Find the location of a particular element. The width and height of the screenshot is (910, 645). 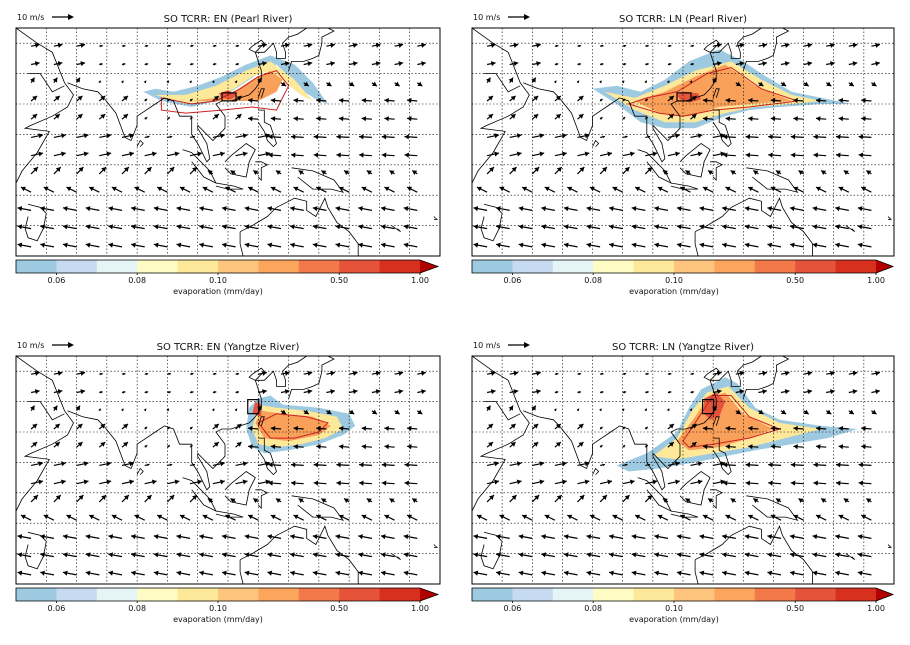

reference-vector-head is located at coordinates (527, 17).